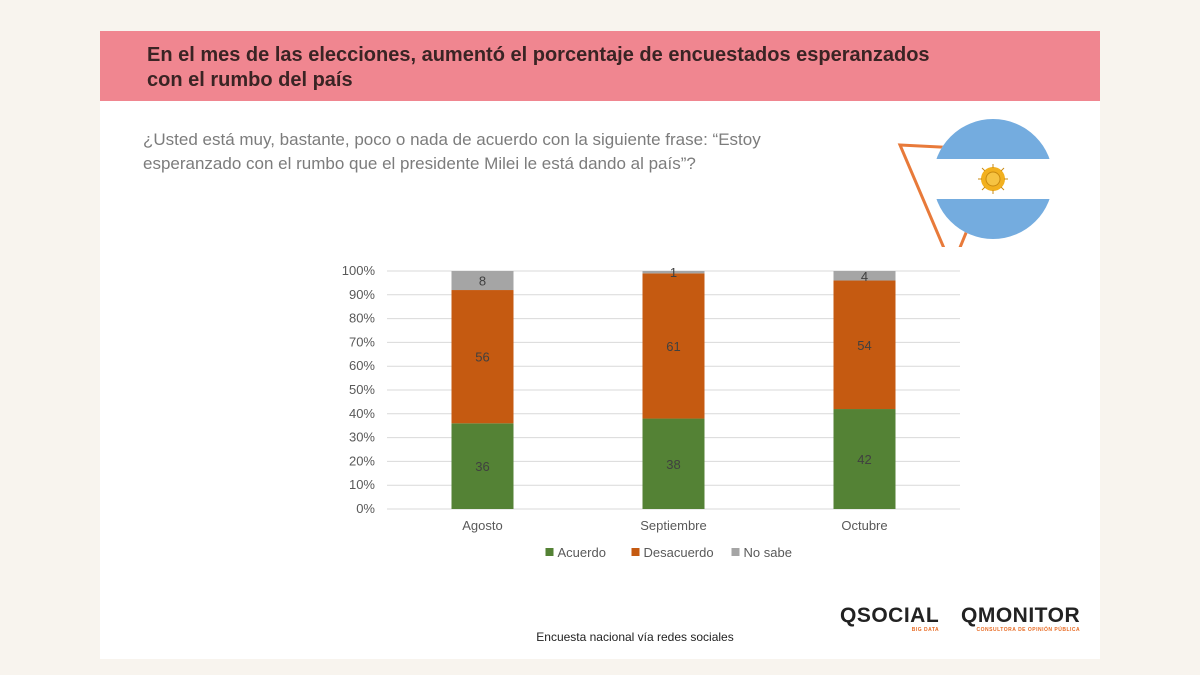 This screenshot has width=1200, height=675. I want to click on sun-of-may-icon, so click(993, 179).